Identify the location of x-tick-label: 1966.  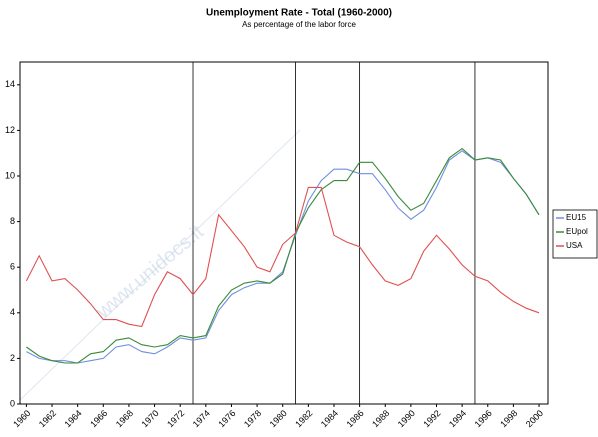
(98, 418).